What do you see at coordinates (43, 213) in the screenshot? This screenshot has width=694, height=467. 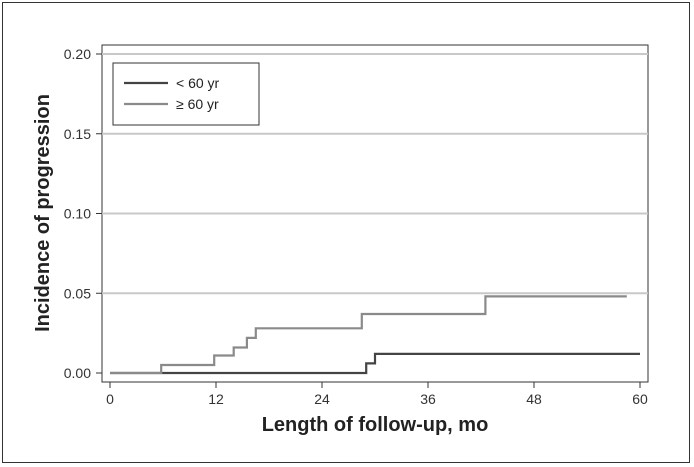 I see `y-axis-title: Incidence of progression` at bounding box center [43, 213].